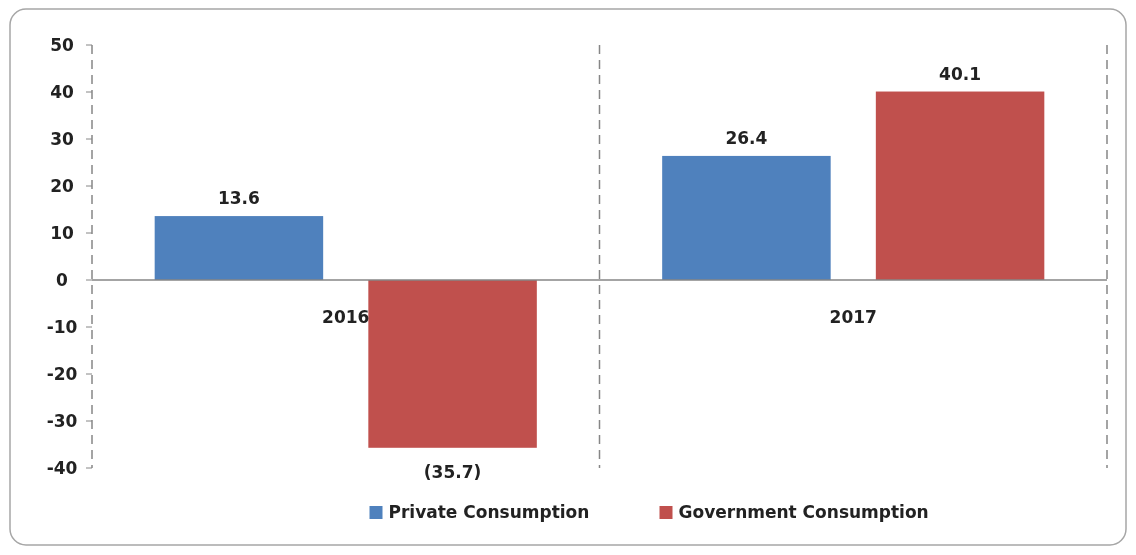 This screenshot has height=555, width=1136. I want to click on legend-label: Private Consumption, so click(489, 512).